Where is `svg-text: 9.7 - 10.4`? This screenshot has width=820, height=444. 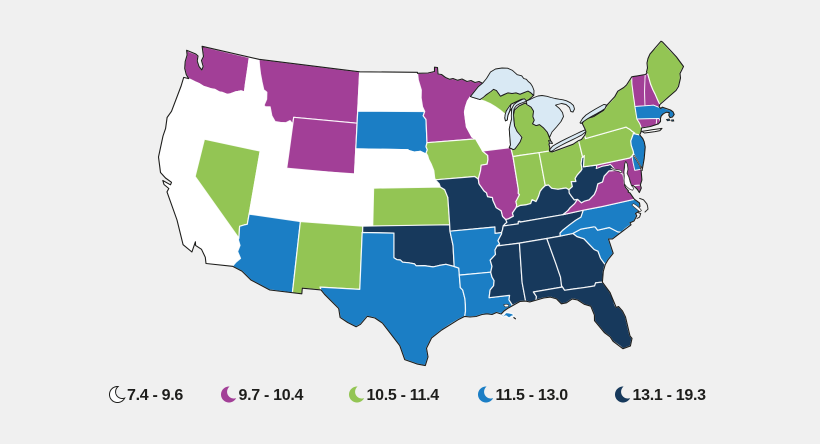 svg-text: 9.7 - 10.4 is located at coordinates (271, 395).